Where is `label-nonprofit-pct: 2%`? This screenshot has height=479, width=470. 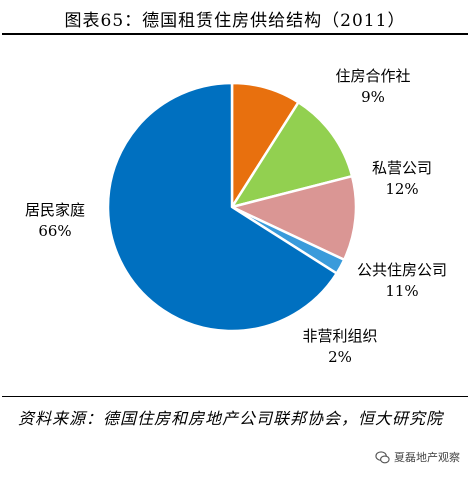 label-nonprofit-pct: 2% is located at coordinates (340, 357).